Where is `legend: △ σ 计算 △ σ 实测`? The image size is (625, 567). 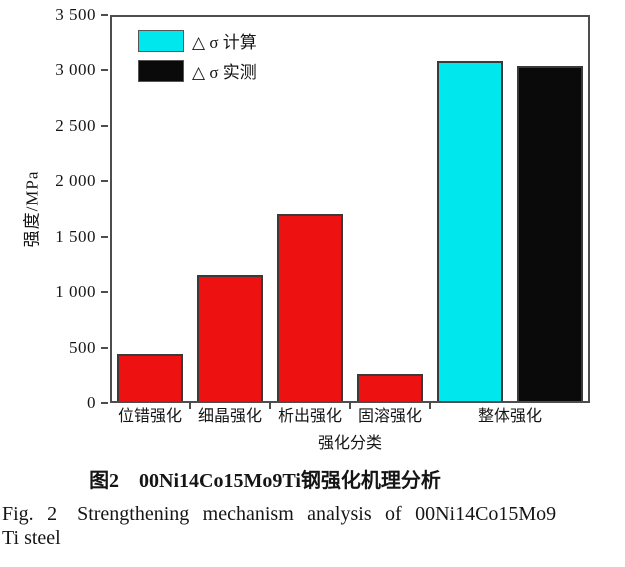 legend: △ σ 计算 △ σ 实测 is located at coordinates (197, 59).